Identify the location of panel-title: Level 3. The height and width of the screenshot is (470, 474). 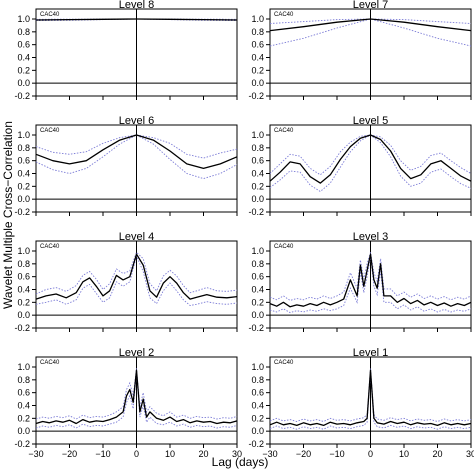
(370, 237).